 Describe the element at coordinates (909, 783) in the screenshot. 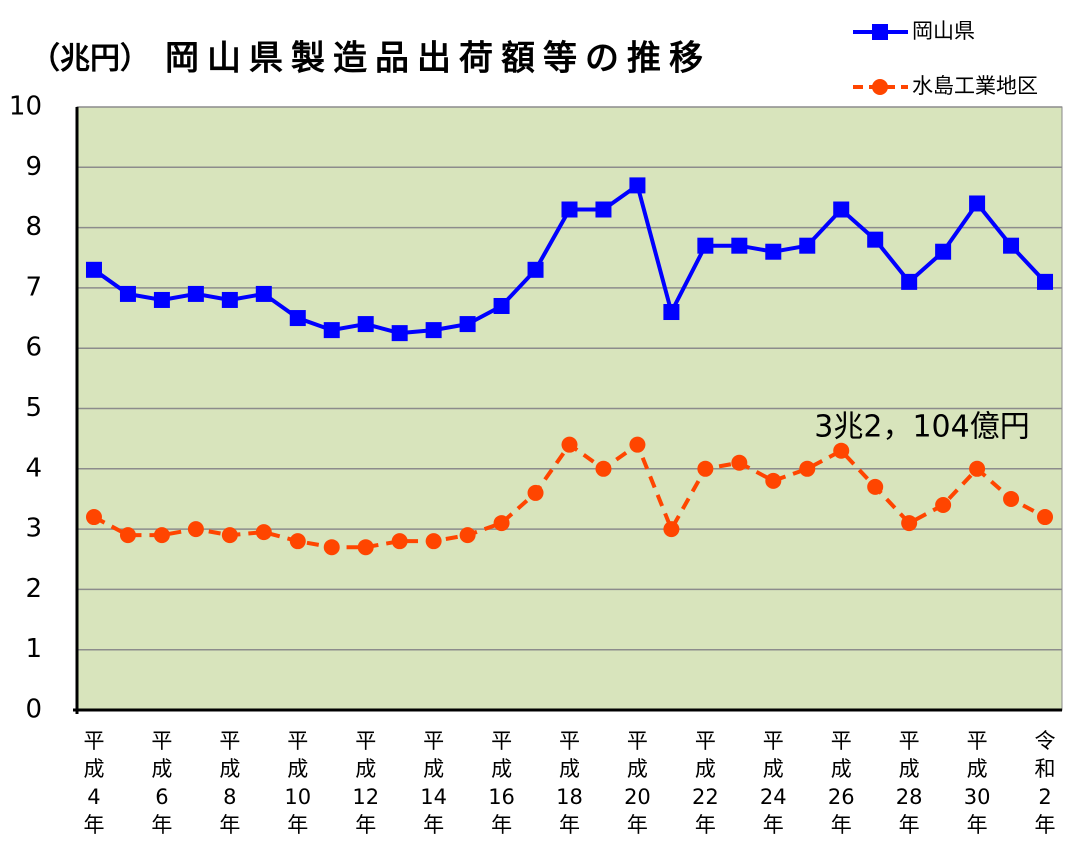

I see `x-tick-label: 平成 28 年` at that location.